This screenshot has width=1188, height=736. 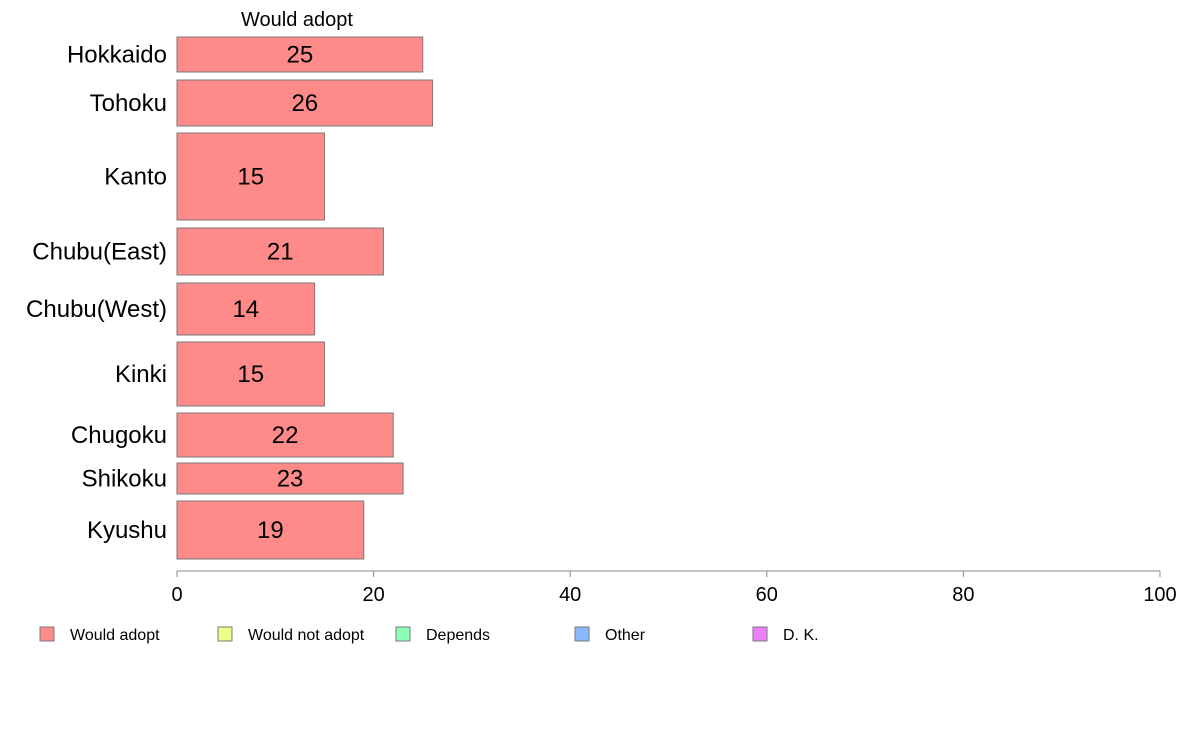 I want to click on value-label-chubu-west: 14, so click(x=245, y=309).